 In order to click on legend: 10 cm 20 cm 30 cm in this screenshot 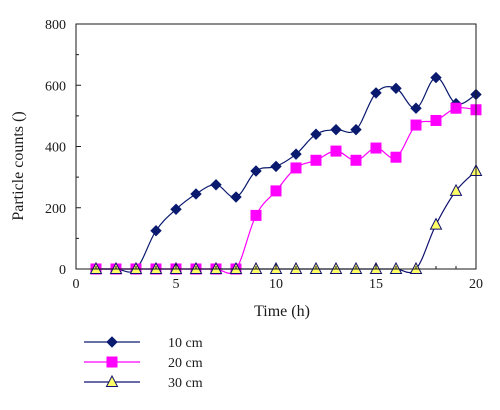, I will do `click(143, 363)`.